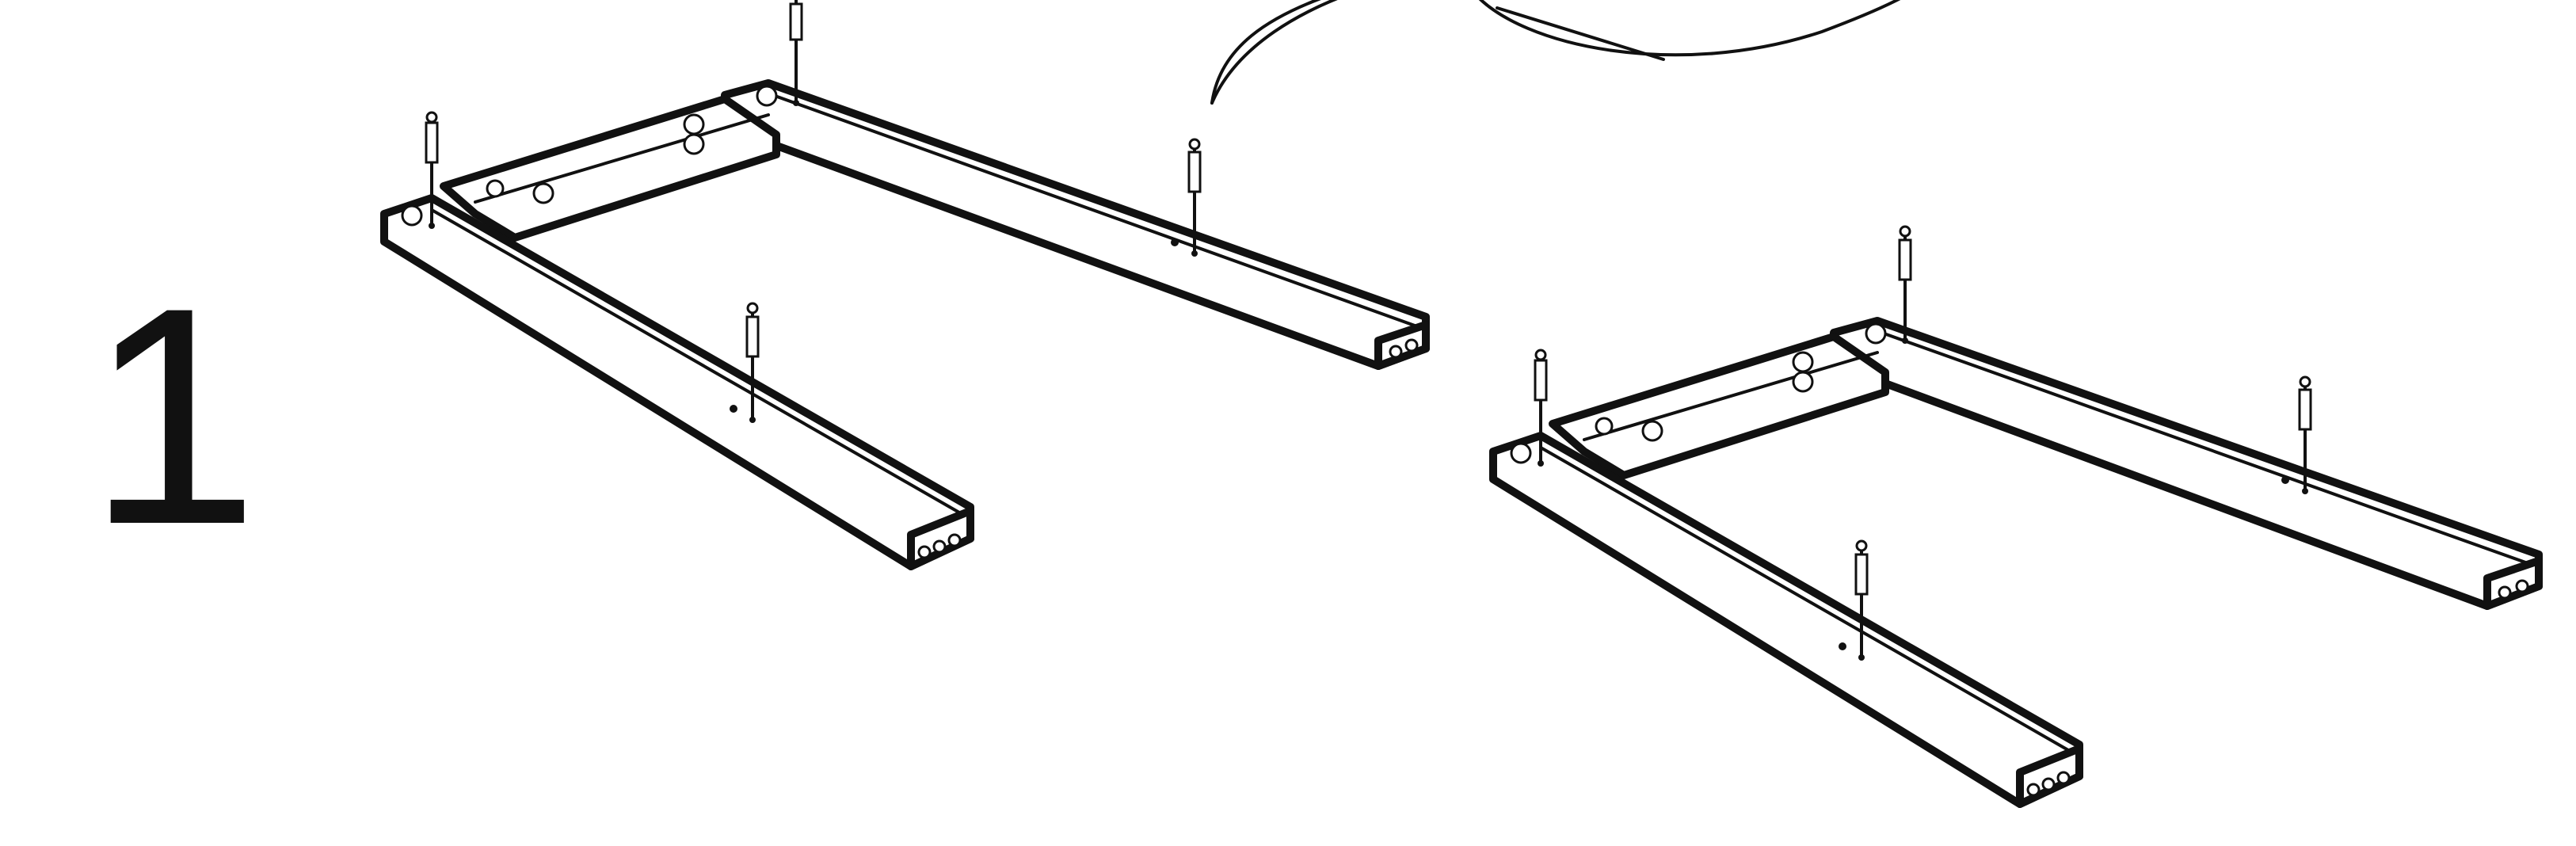 This screenshot has width=2576, height=846. Describe the element at coordinates (2186, 464) in the screenshot. I see `frame-right-back-rail` at that location.